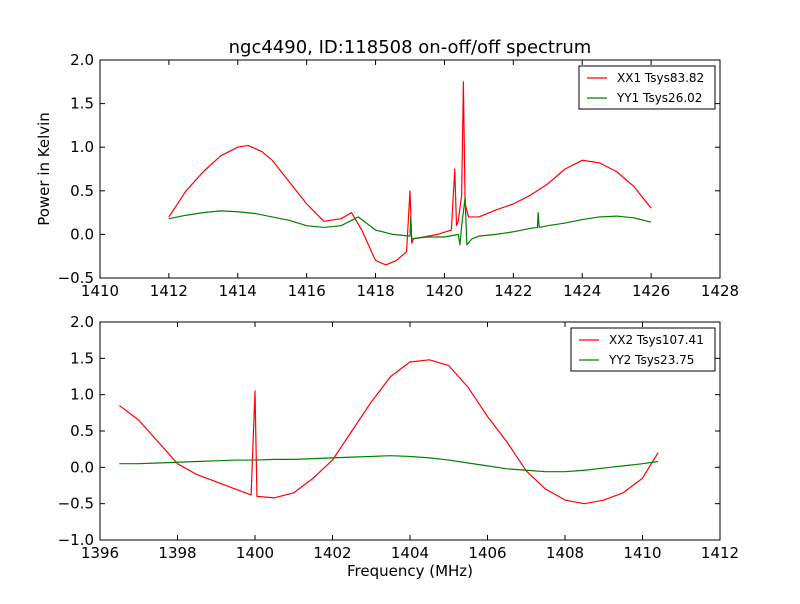 This screenshot has height=604, width=800. What do you see at coordinates (177, 553) in the screenshot?
I see `x-tick-label: 1398` at bounding box center [177, 553].